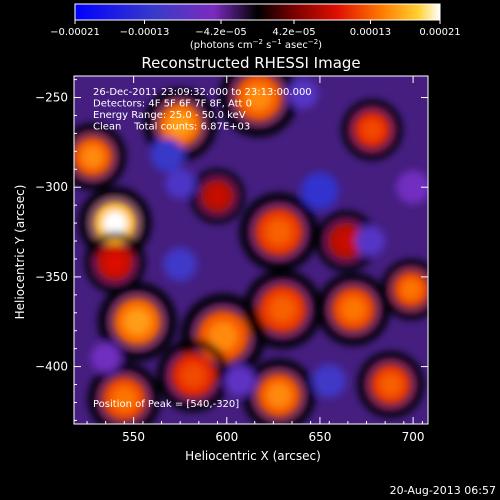  What do you see at coordinates (293, 32) in the screenshot?
I see `colorbar-tick-label: 4.2e−05` at bounding box center [293, 32].